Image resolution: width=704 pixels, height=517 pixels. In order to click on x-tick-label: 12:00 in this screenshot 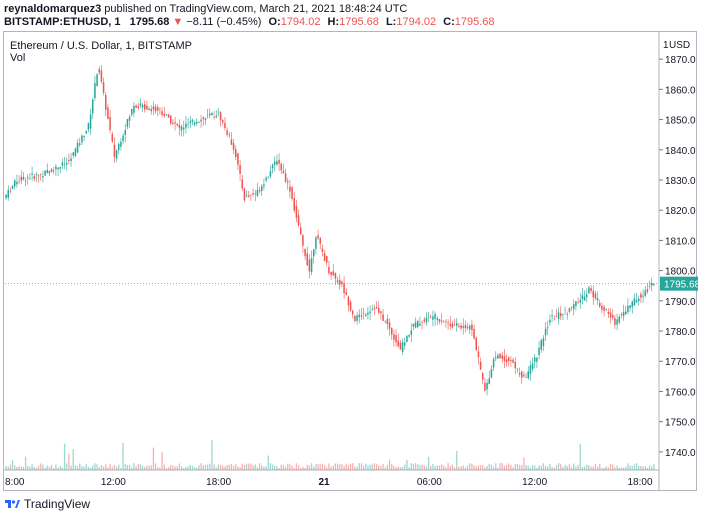, I will do `click(534, 482)`.